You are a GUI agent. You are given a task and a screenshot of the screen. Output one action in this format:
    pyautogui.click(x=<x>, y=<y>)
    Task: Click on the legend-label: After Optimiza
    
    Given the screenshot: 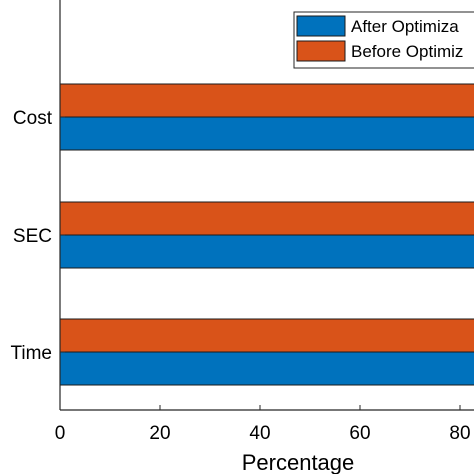 What is the action you would take?
    pyautogui.click(x=405, y=26)
    